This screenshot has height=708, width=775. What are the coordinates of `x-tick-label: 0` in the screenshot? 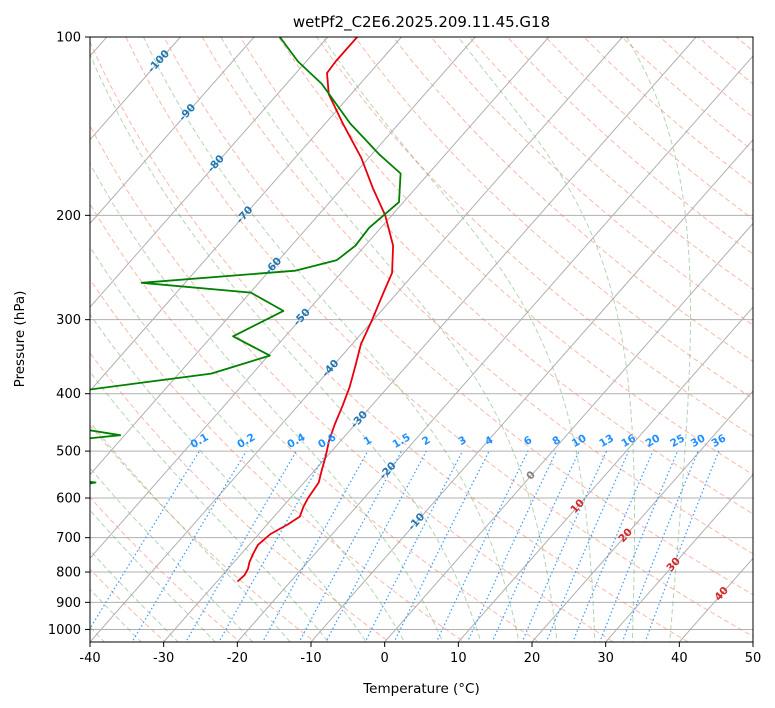 It's located at (385, 658).